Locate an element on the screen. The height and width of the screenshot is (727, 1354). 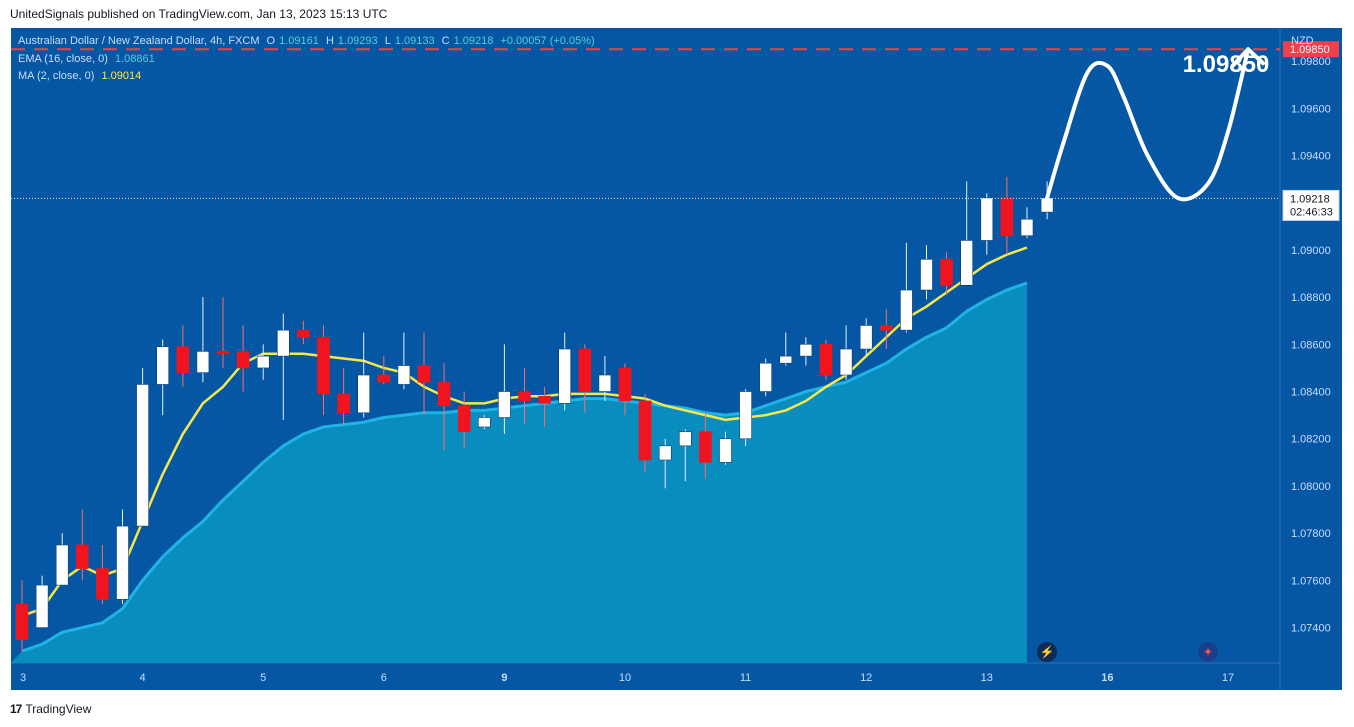
legend-ma: MA (2, close, 0) 1.09014 is located at coordinates (81, 76).